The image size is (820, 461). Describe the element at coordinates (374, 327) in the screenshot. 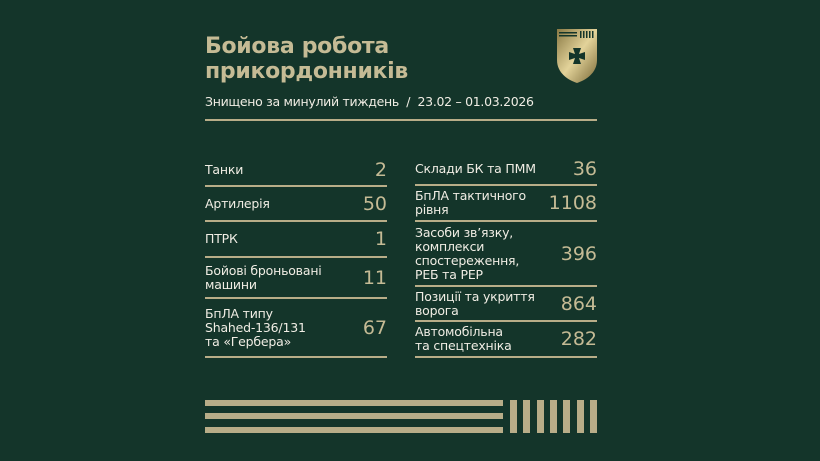

I see `stat-value: 67` at that location.